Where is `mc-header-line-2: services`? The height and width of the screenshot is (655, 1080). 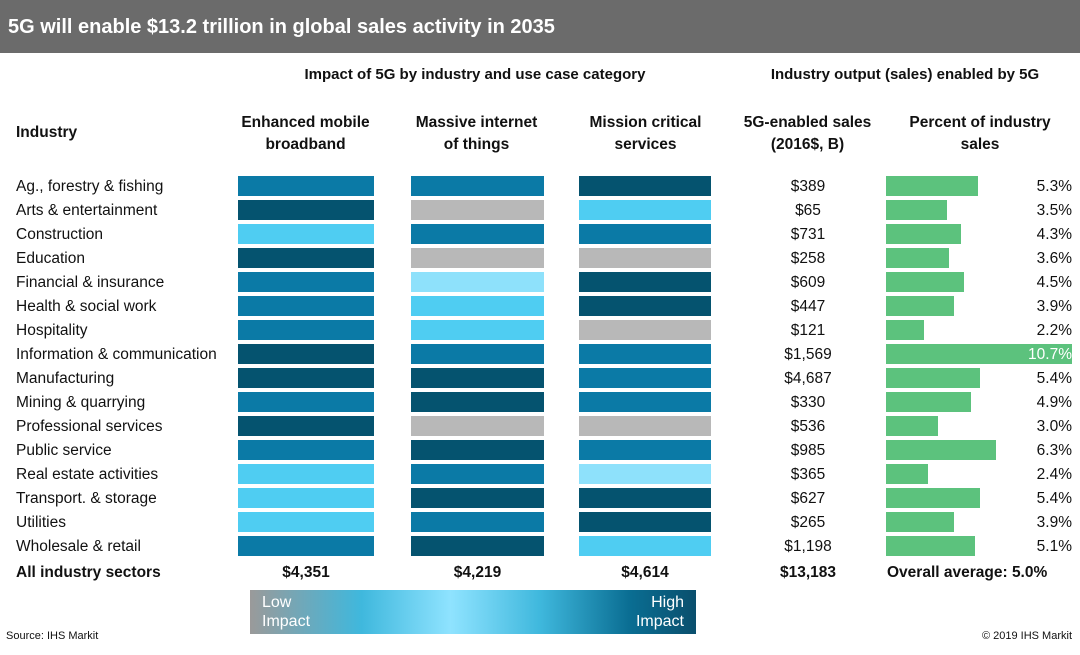 mc-header-line-2: services is located at coordinates (645, 144).